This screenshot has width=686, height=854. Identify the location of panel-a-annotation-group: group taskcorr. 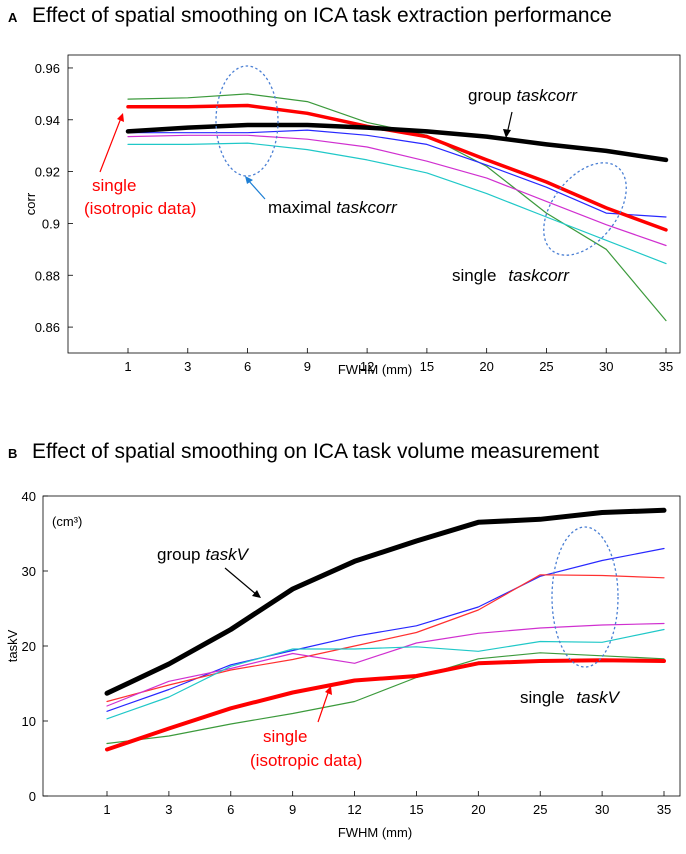
(523, 95).